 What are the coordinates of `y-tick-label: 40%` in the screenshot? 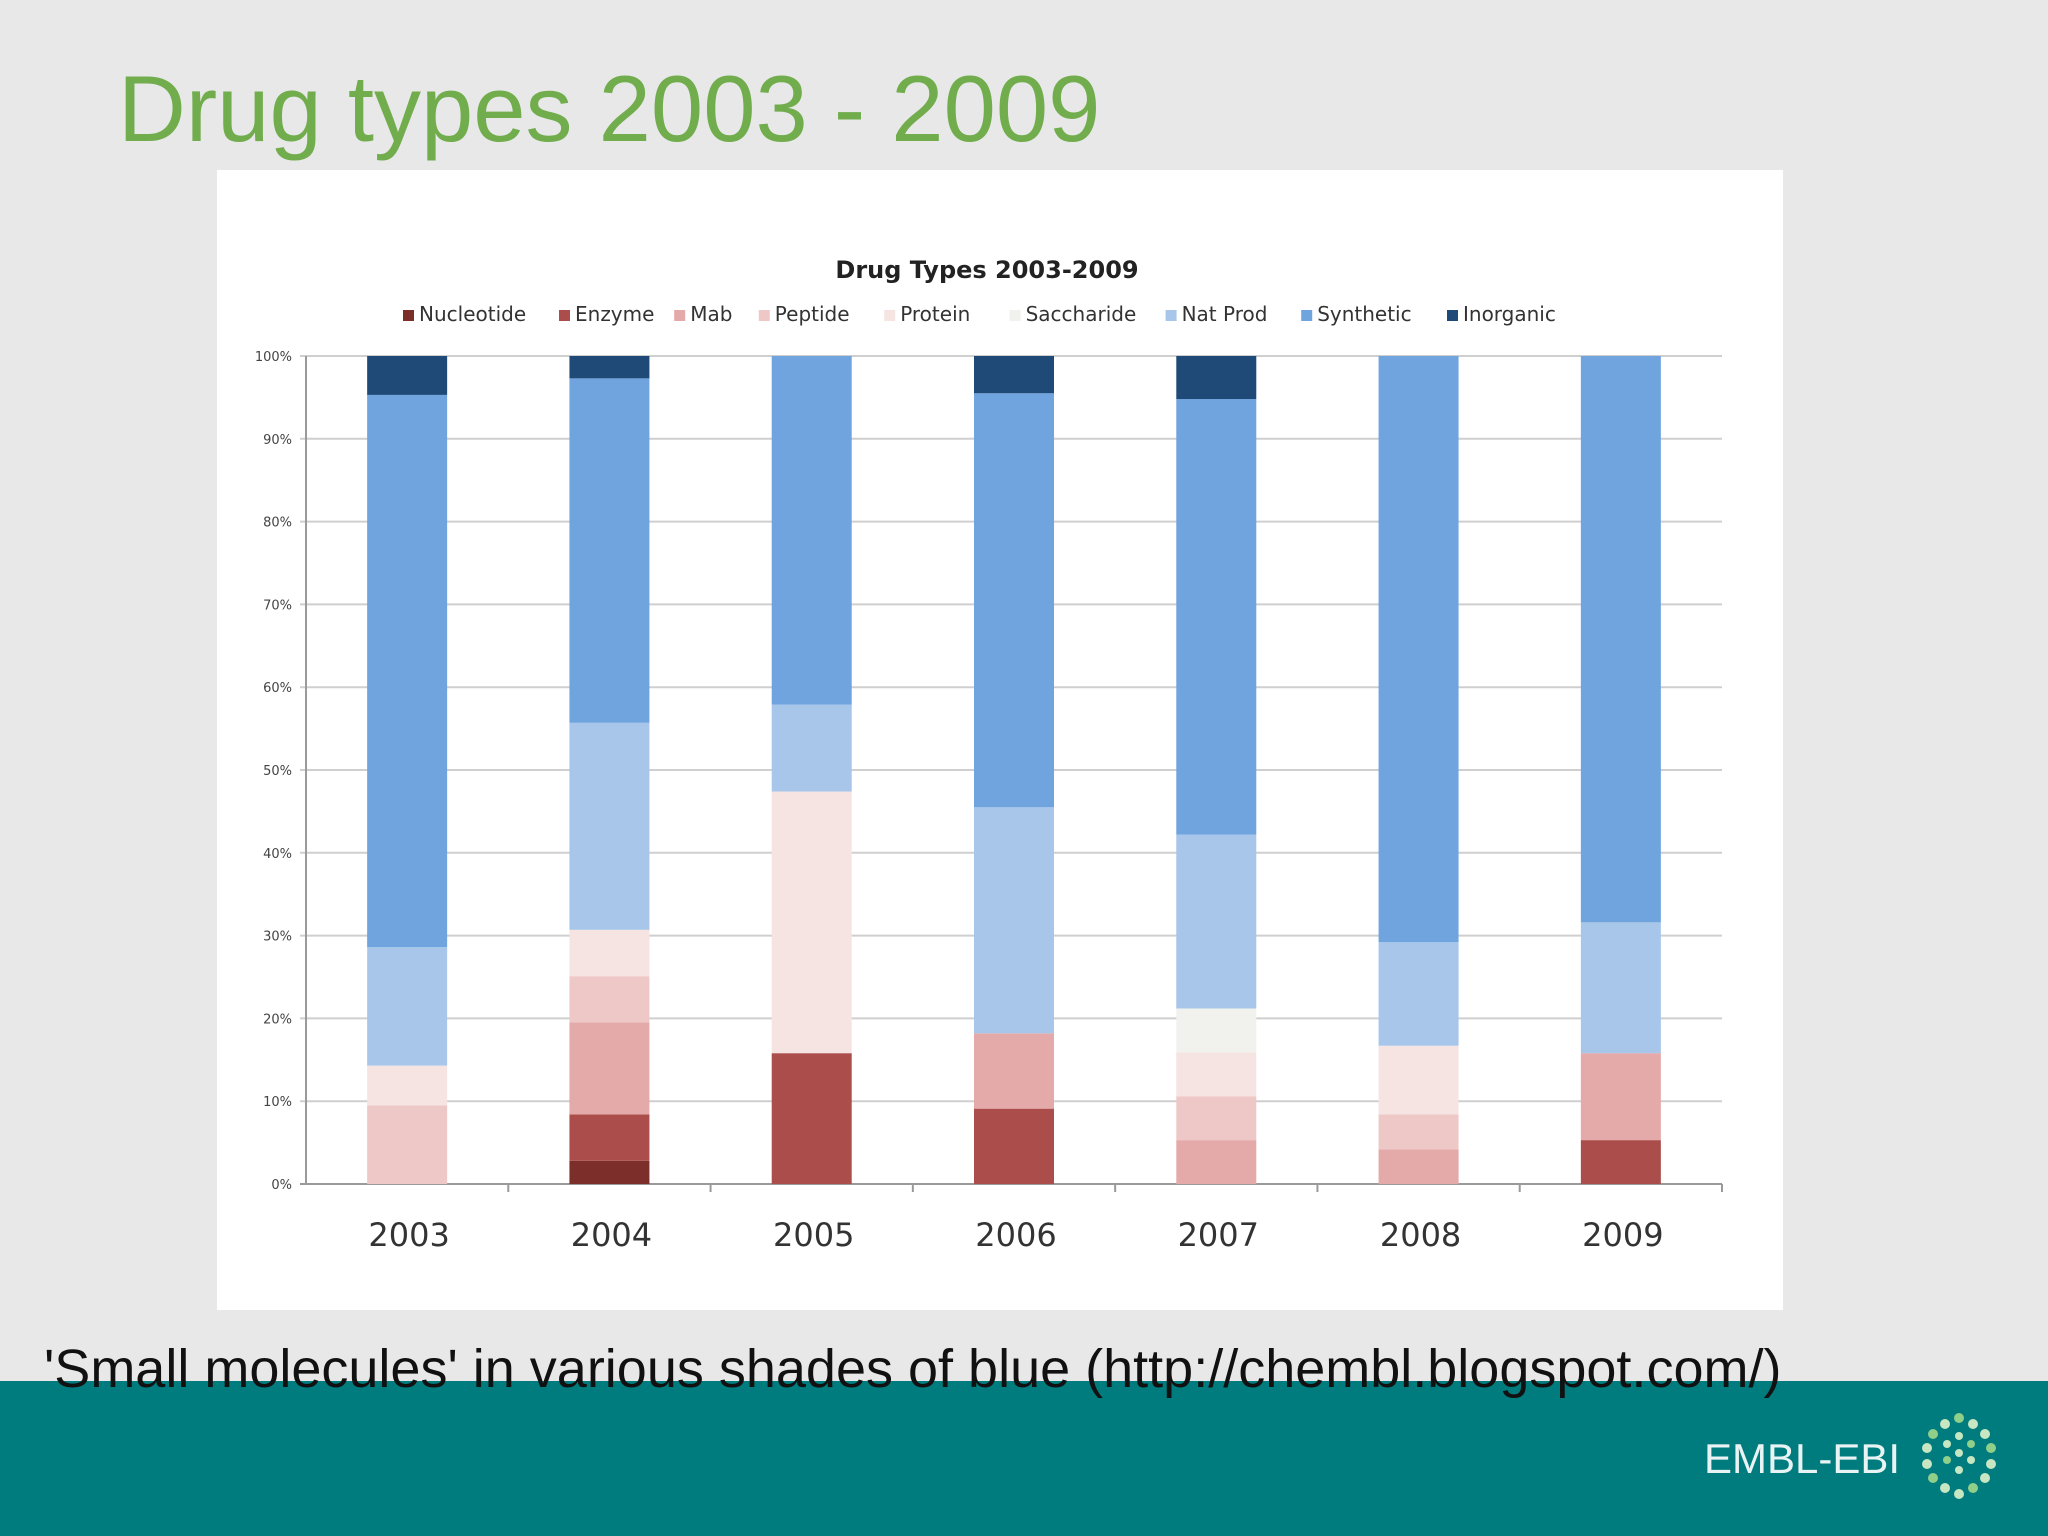 It's located at (277, 854).